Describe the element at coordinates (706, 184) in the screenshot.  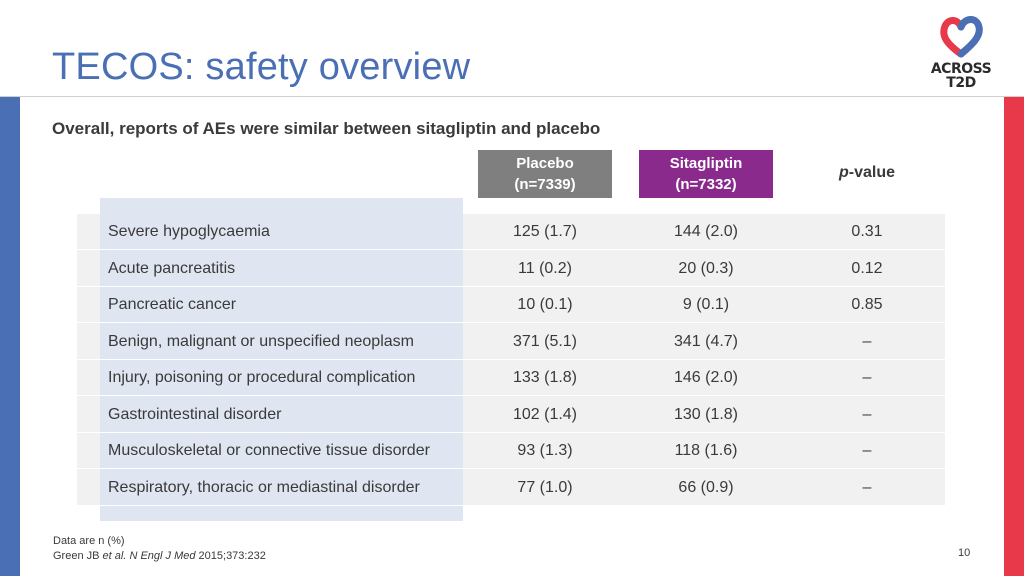
I see `sitagliptin-header-n: (n=7332)` at that location.